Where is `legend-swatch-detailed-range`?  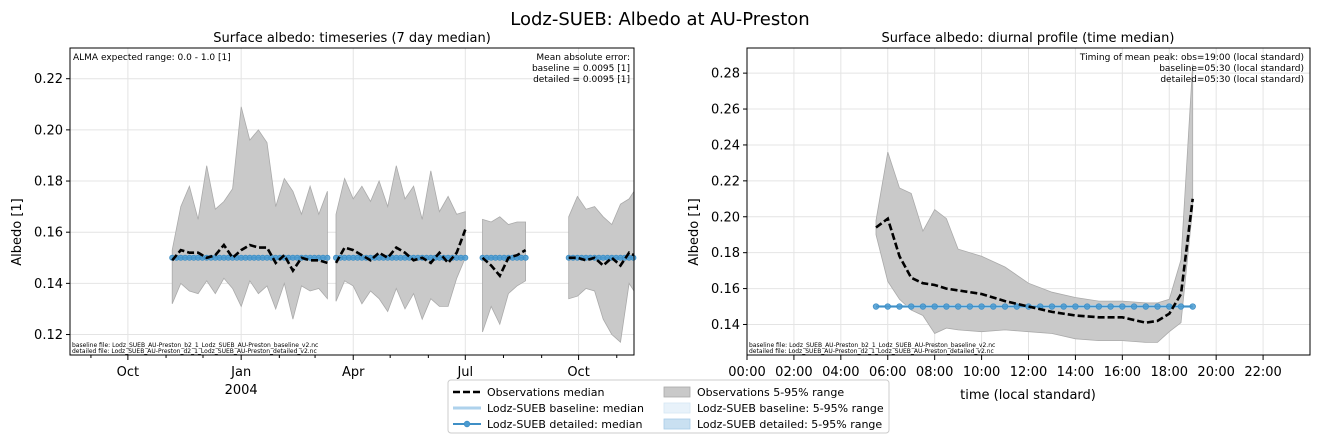
legend-swatch-detailed-range is located at coordinates (677, 424).